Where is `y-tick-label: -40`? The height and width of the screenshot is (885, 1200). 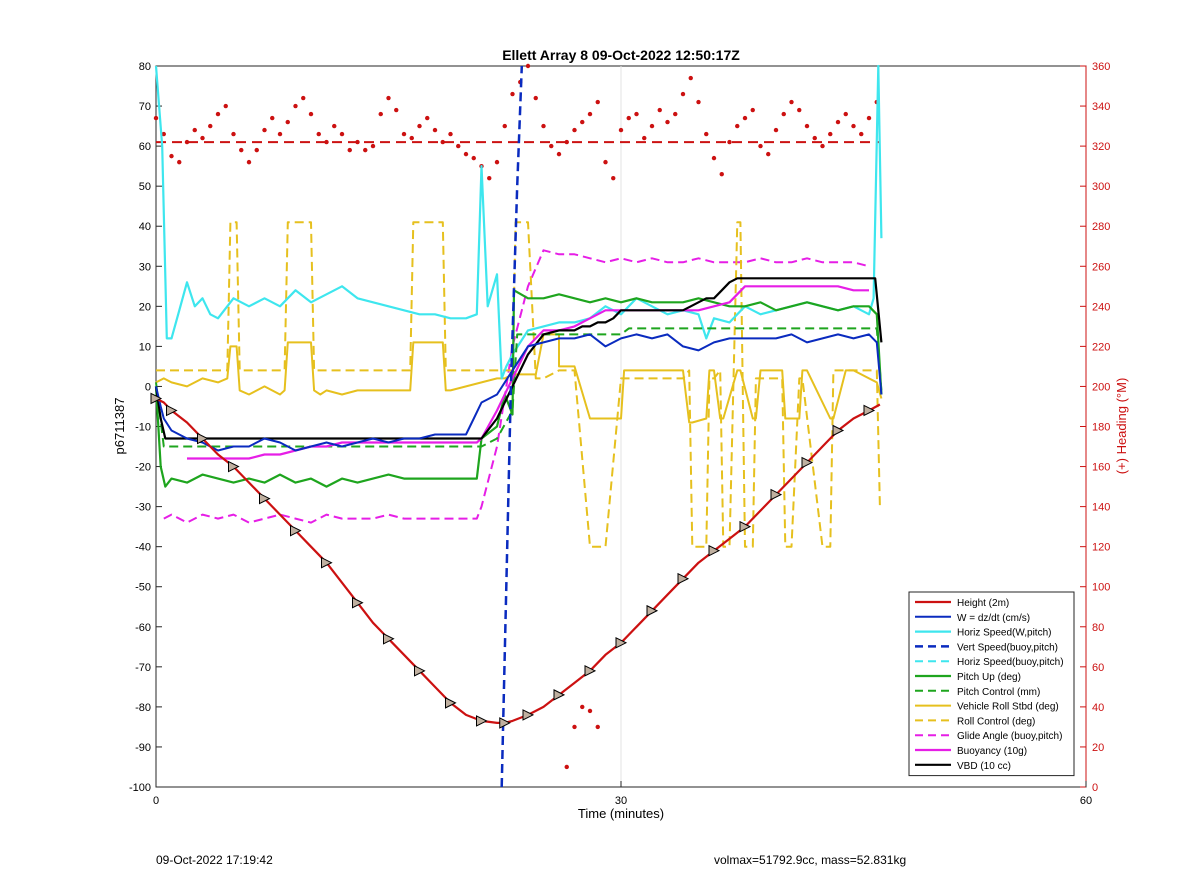
y-tick-label: -40 is located at coordinates (143, 548).